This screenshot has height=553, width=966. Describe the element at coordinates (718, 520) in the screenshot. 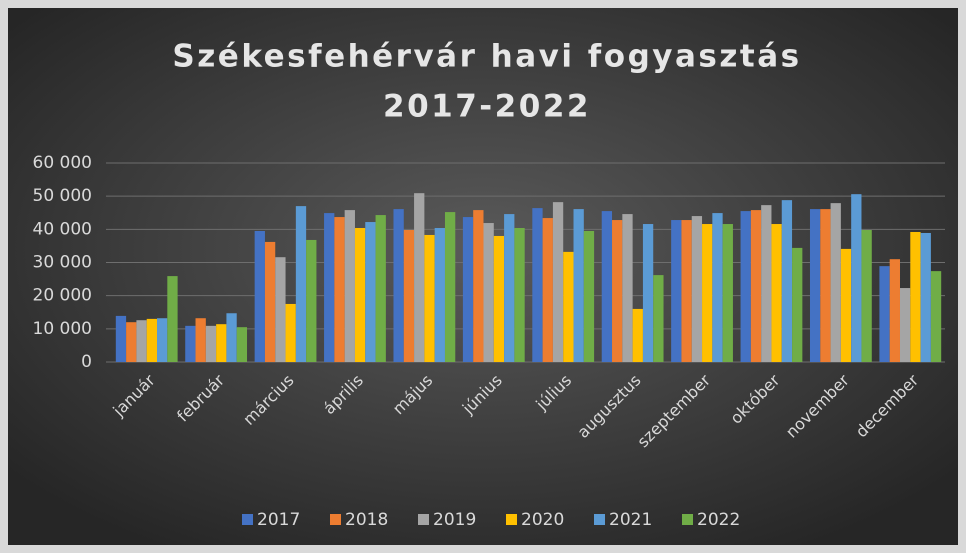

I see `legend-label: 2022` at that location.